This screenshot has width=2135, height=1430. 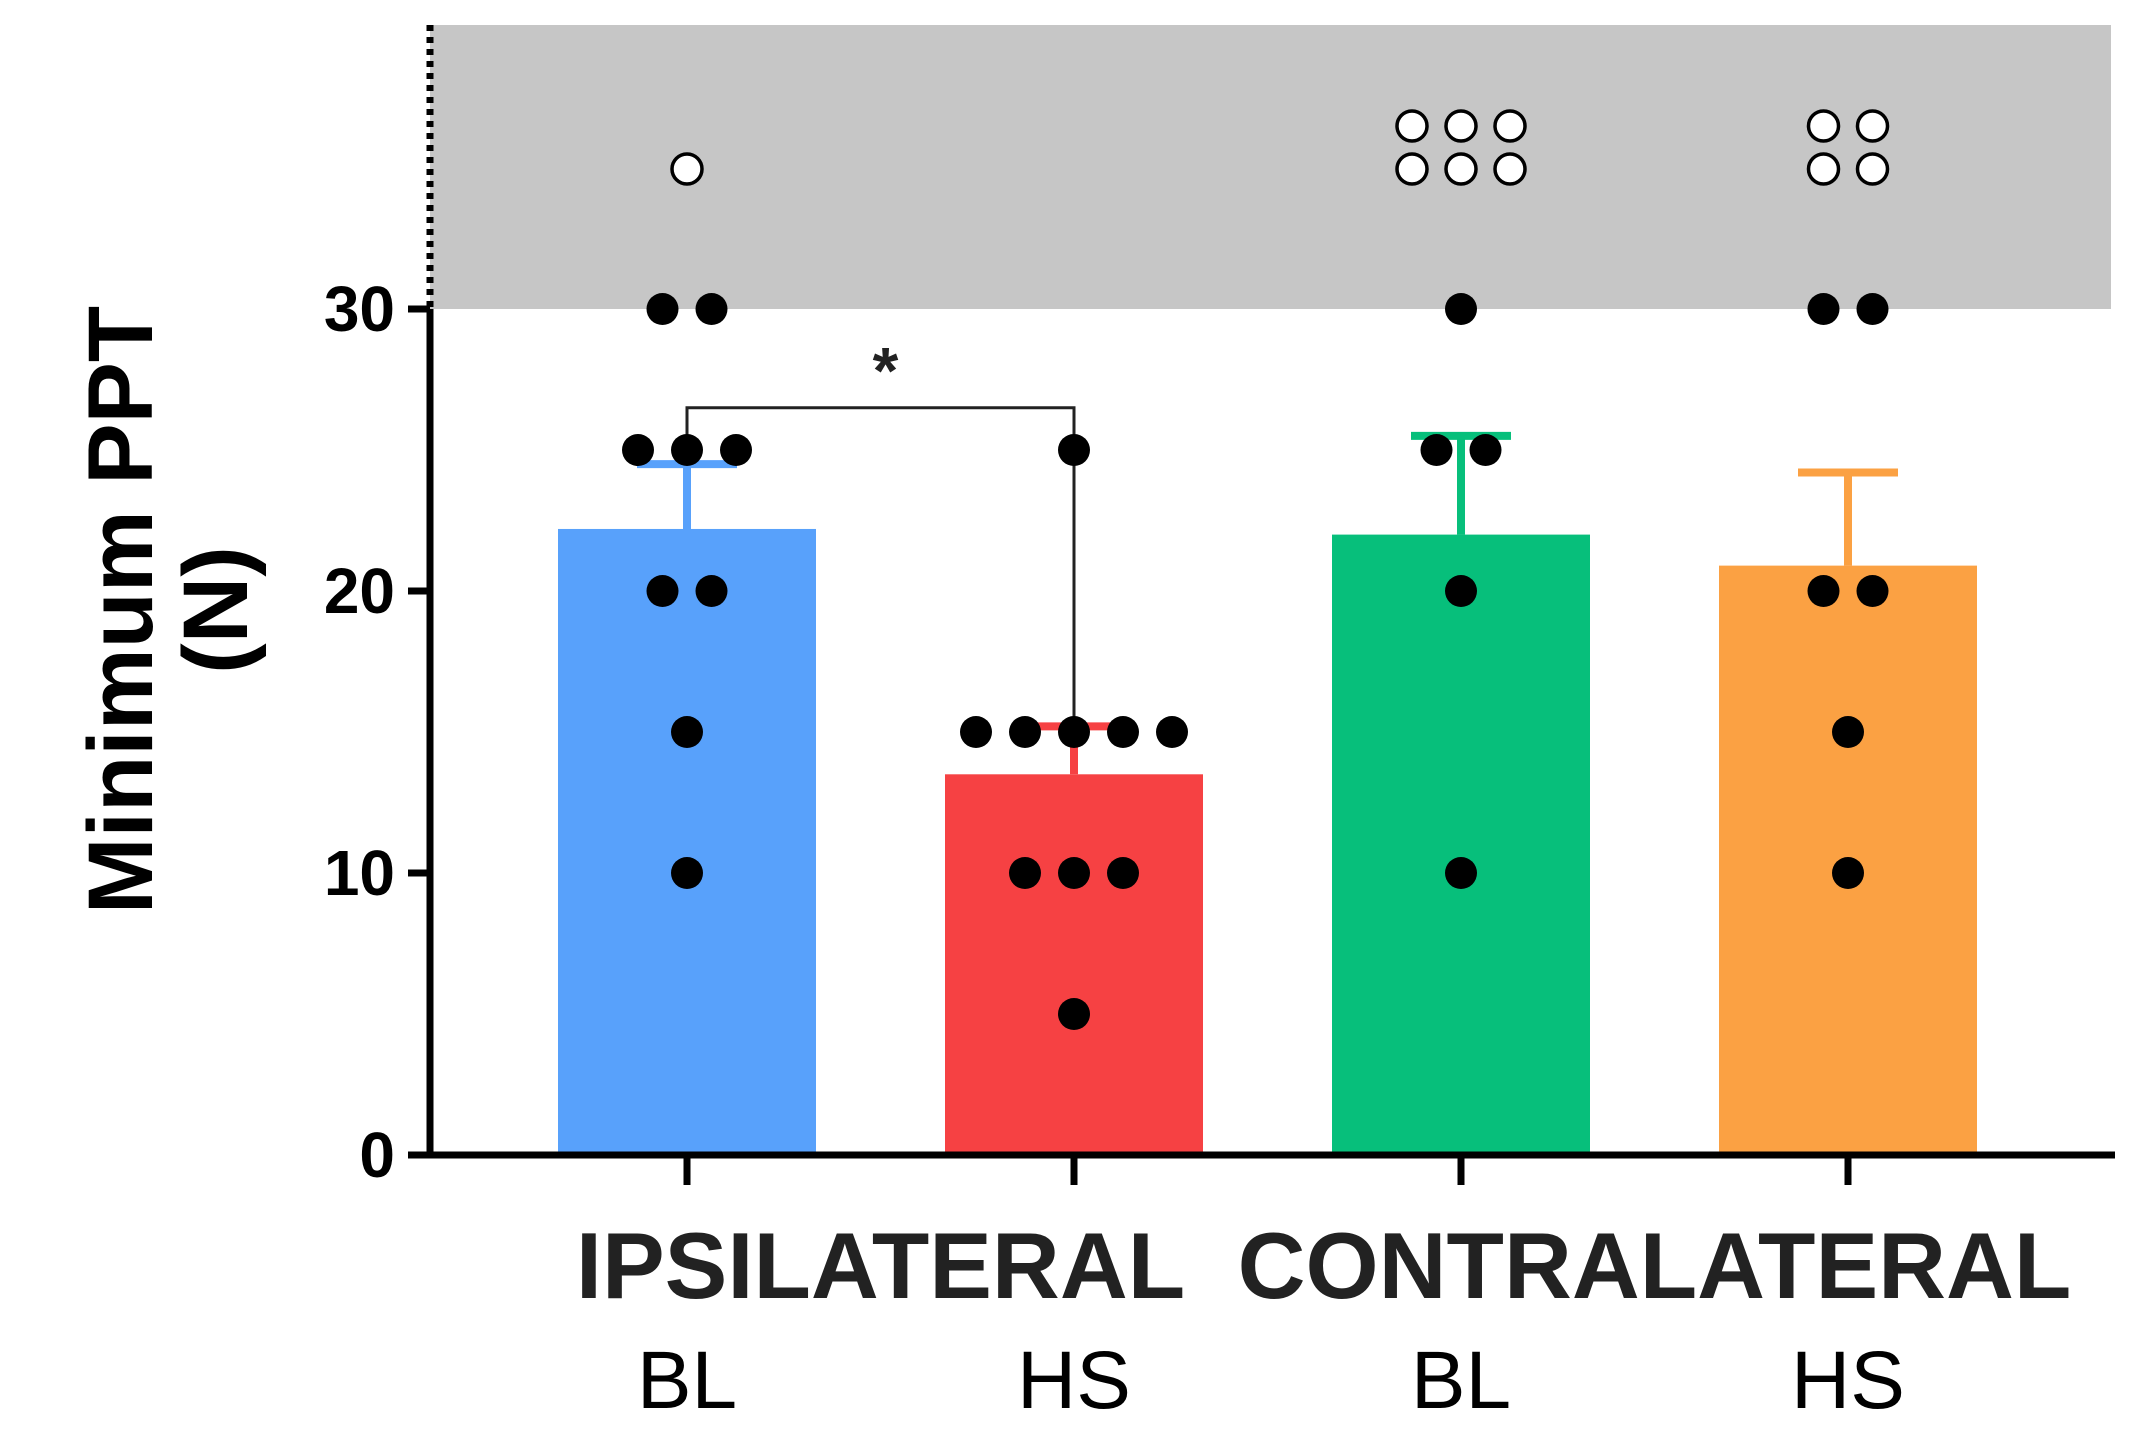 What do you see at coordinates (359, 309) in the screenshot?
I see `y-tick-label: 30` at bounding box center [359, 309].